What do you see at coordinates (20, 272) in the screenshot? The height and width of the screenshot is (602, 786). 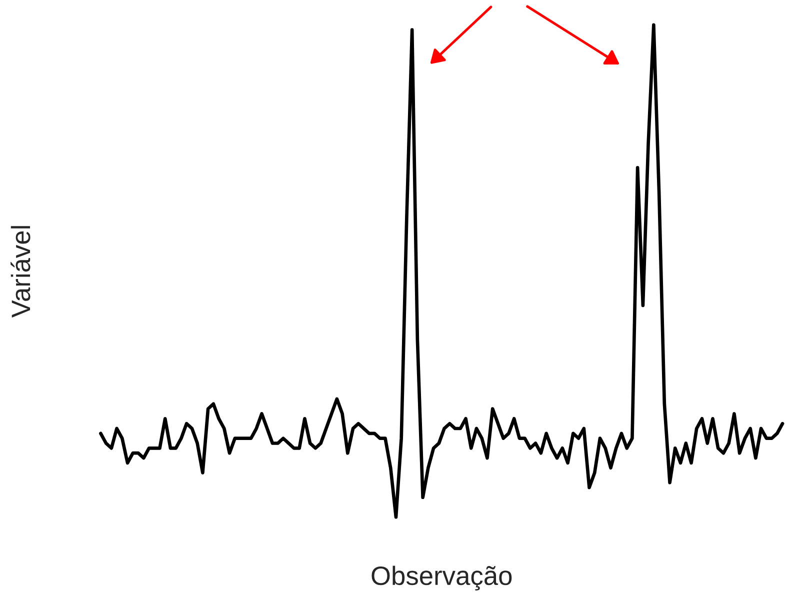 I see `y-axis-title: Variável` at bounding box center [20, 272].